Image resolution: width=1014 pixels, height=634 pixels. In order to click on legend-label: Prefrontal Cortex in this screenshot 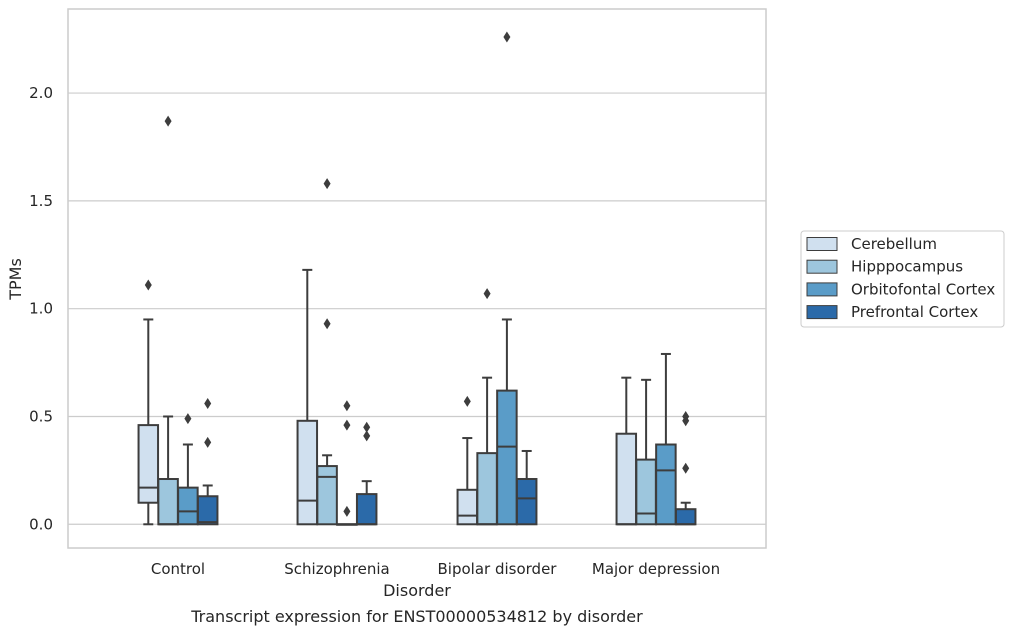, I will do `click(914, 312)`.